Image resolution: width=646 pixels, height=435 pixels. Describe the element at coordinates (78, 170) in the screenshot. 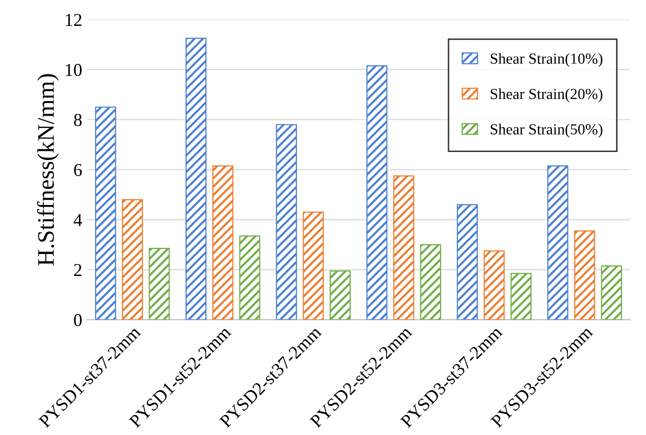

I see `y-tick-label: 6` at that location.